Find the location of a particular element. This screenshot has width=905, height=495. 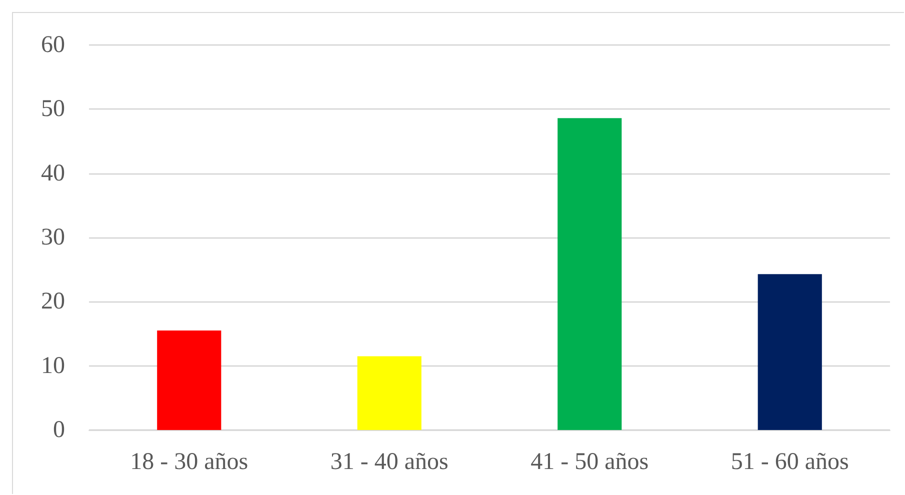

y-tick-label: 60 is located at coordinates (53, 45).